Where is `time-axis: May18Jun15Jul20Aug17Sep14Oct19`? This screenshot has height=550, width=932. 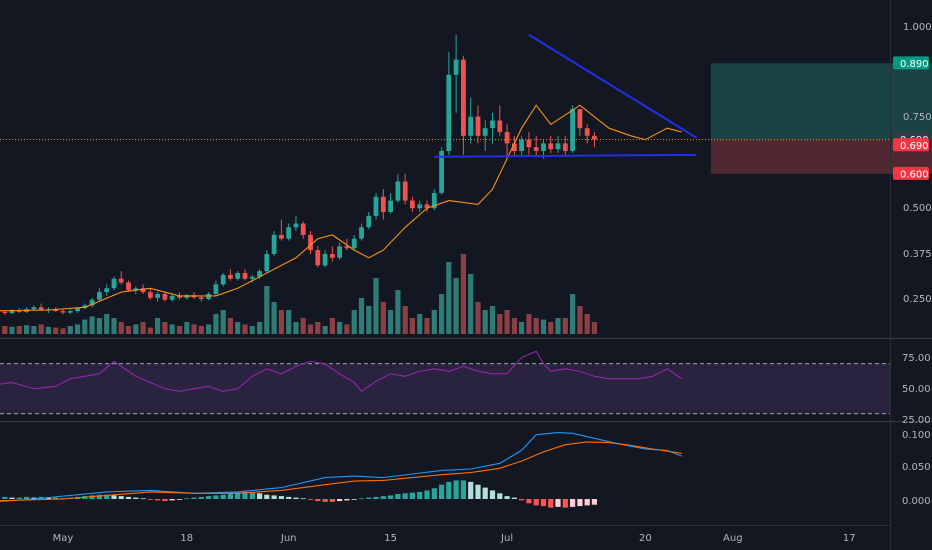
time-axis: May18Jun15Jul20Aug17Sep14Oct19 is located at coordinates (492, 538).